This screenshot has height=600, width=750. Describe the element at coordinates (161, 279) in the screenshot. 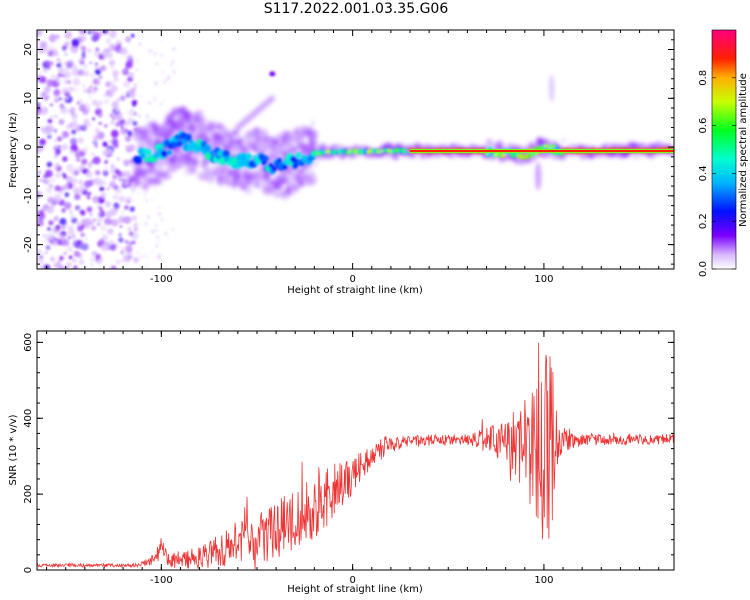

I see `x-tick-label: -100` at that location.